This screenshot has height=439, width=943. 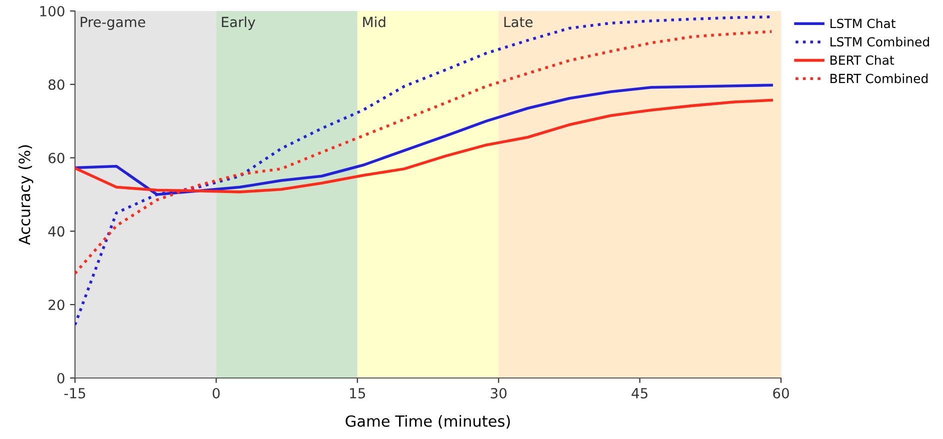 What do you see at coordinates (75, 393) in the screenshot?
I see `x-tick-label: -15` at bounding box center [75, 393].